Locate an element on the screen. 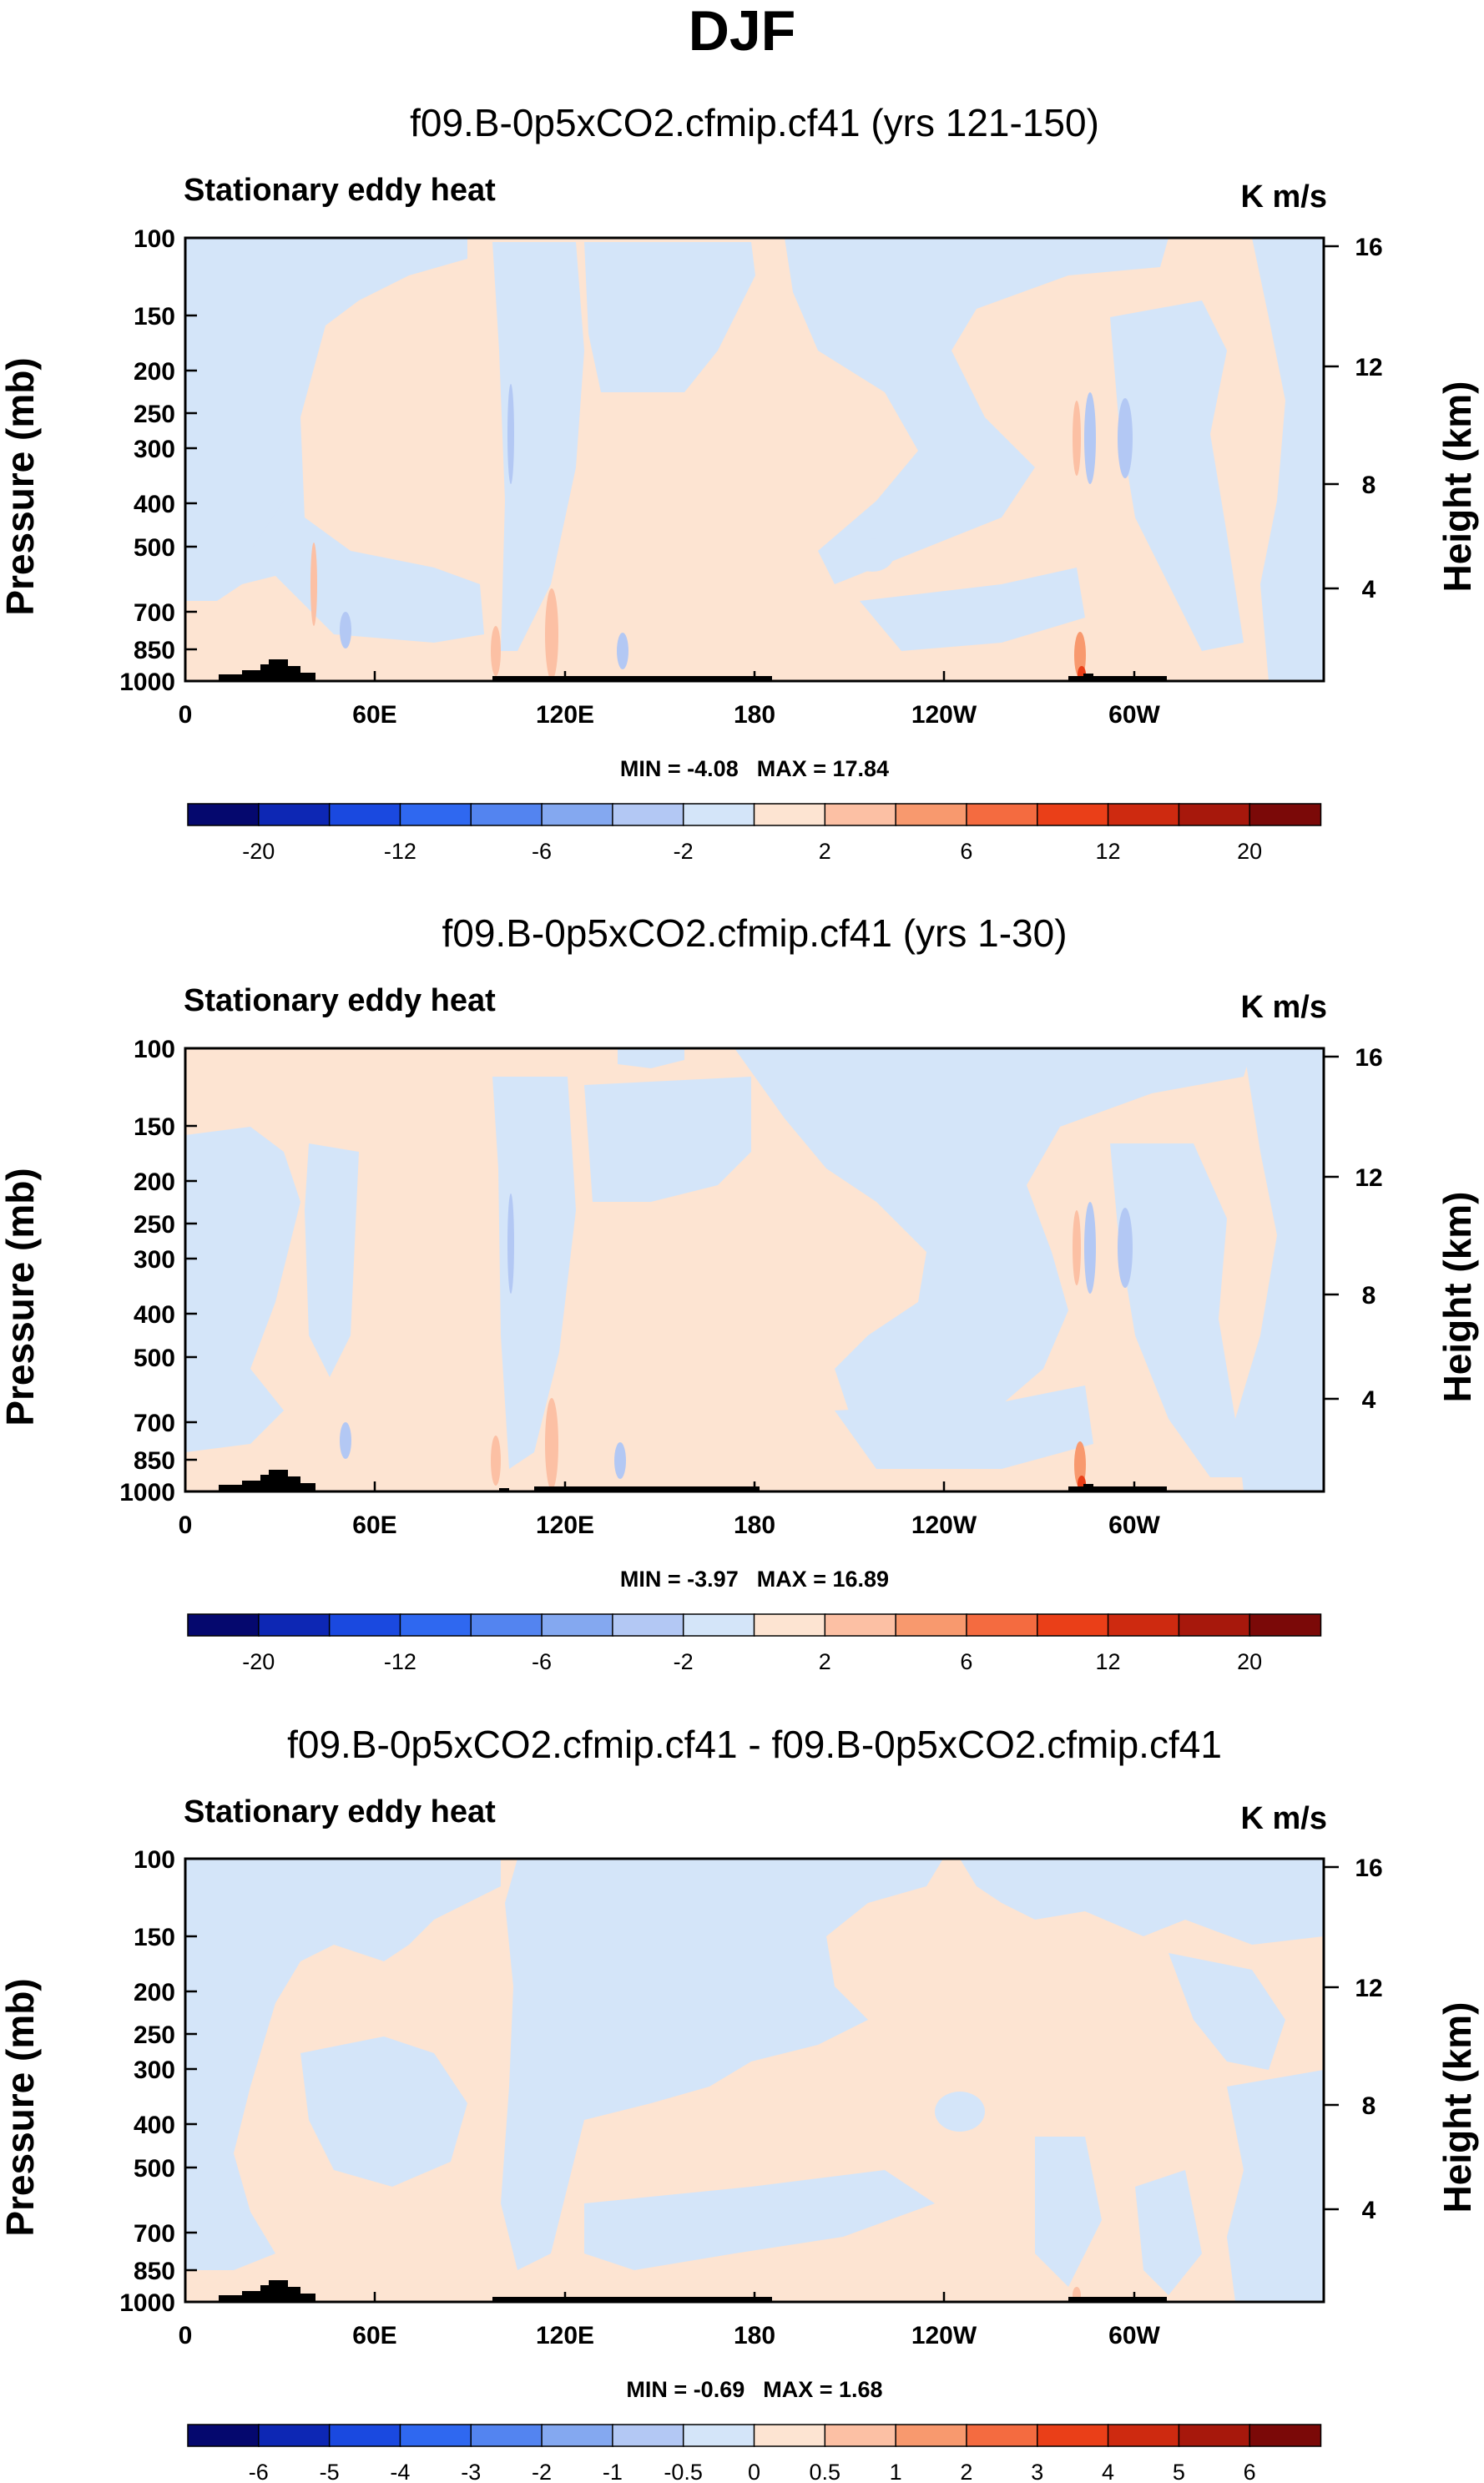  panel-2-units: K m/s is located at coordinates (1284, 1008).